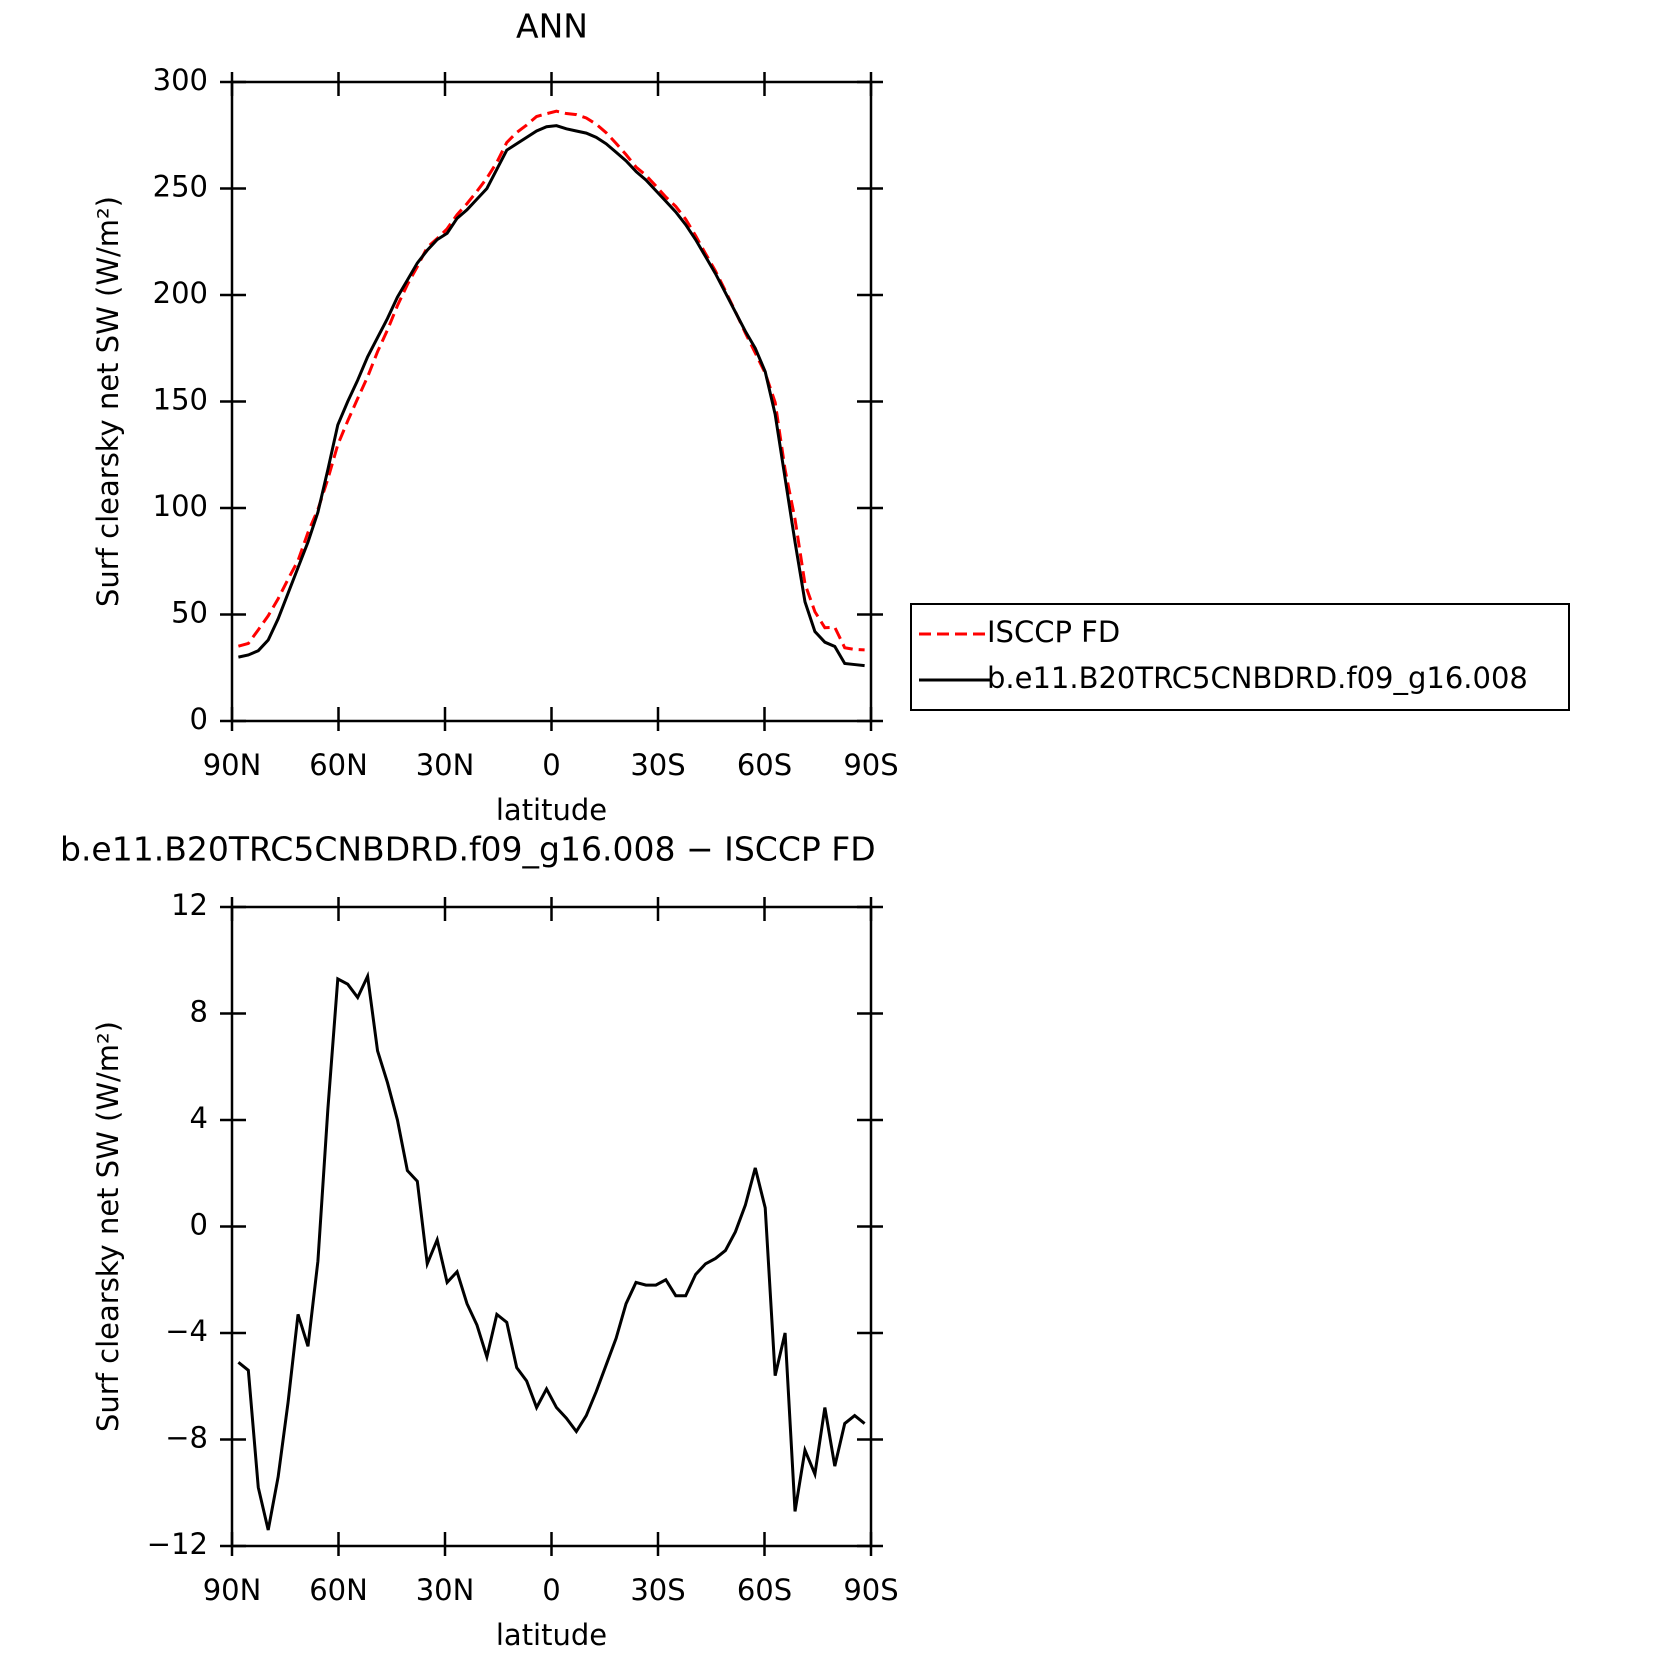 This screenshot has width=1653, height=1653. What do you see at coordinates (186, 1331) in the screenshot?
I see `y-tick-label: −4` at bounding box center [186, 1331].